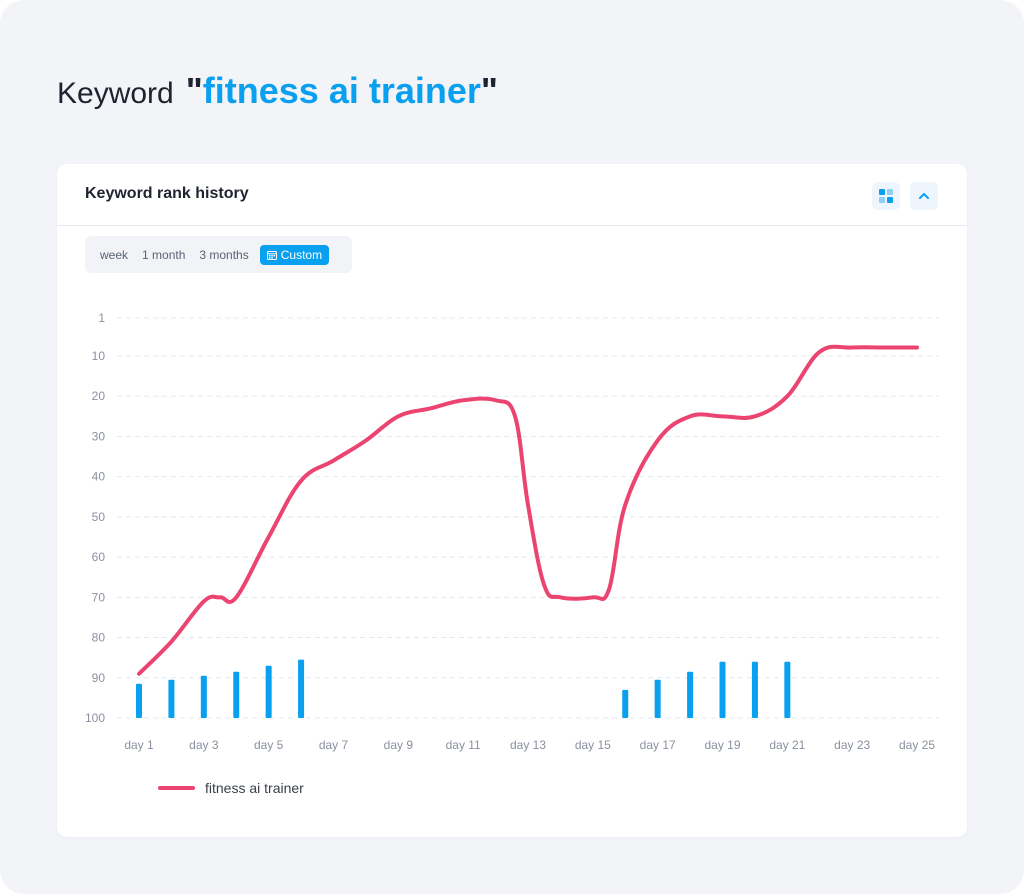 The width and height of the screenshot is (1024, 894). I want to click on y-tick-label-40: 40, so click(99, 477).